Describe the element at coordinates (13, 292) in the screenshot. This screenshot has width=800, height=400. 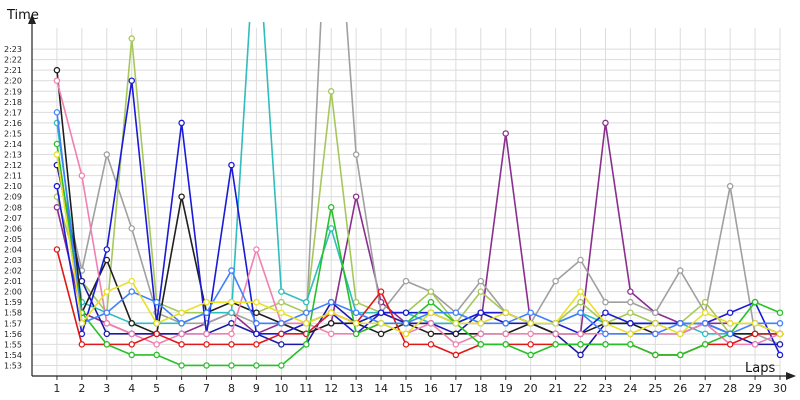
I see `y-tick-label: 2:00` at that location.